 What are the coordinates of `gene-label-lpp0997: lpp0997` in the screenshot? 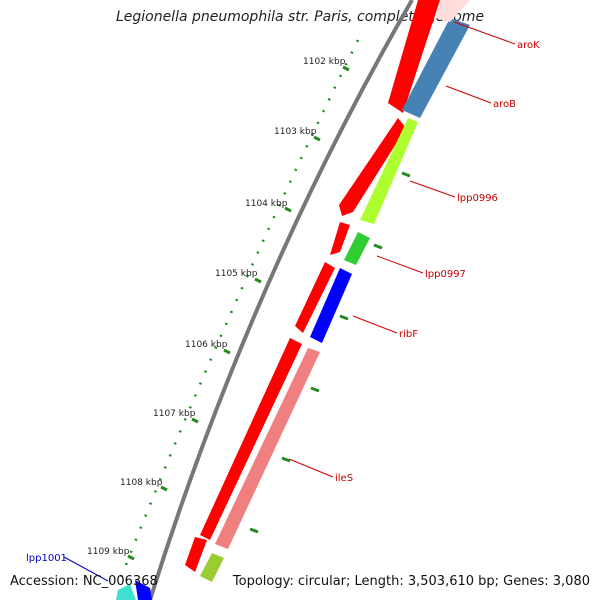 It's located at (445, 274).